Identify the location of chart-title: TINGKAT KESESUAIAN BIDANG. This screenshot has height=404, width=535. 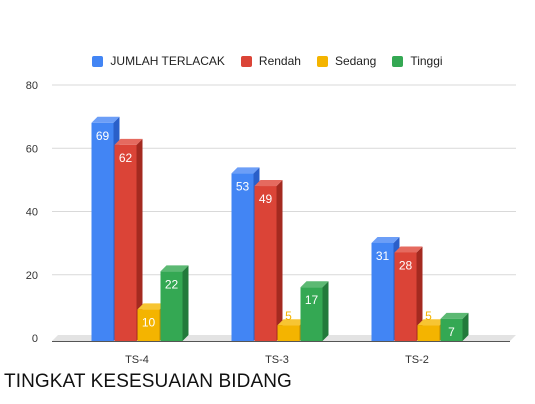
(148, 381).